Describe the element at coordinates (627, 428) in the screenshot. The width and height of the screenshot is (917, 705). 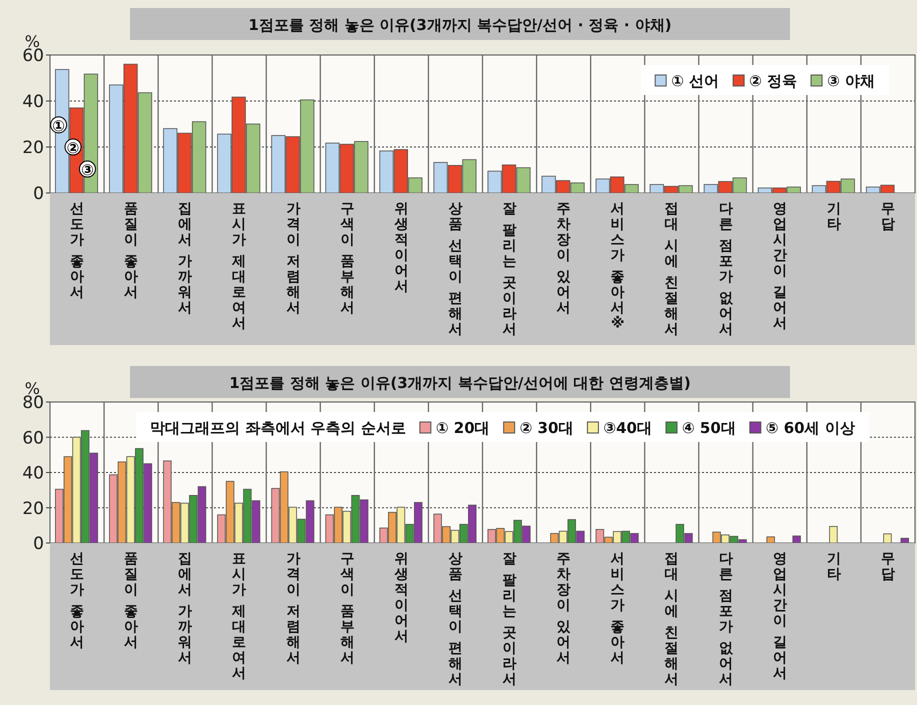
I see `legend-label: ③40대` at that location.